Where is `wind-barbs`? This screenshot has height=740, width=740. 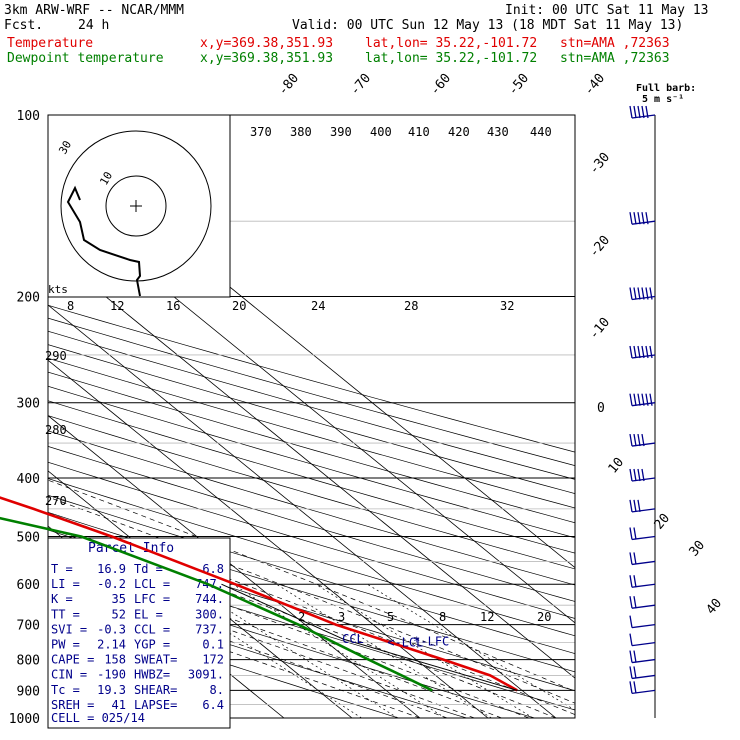
wind-barbs is located at coordinates (642, 400).